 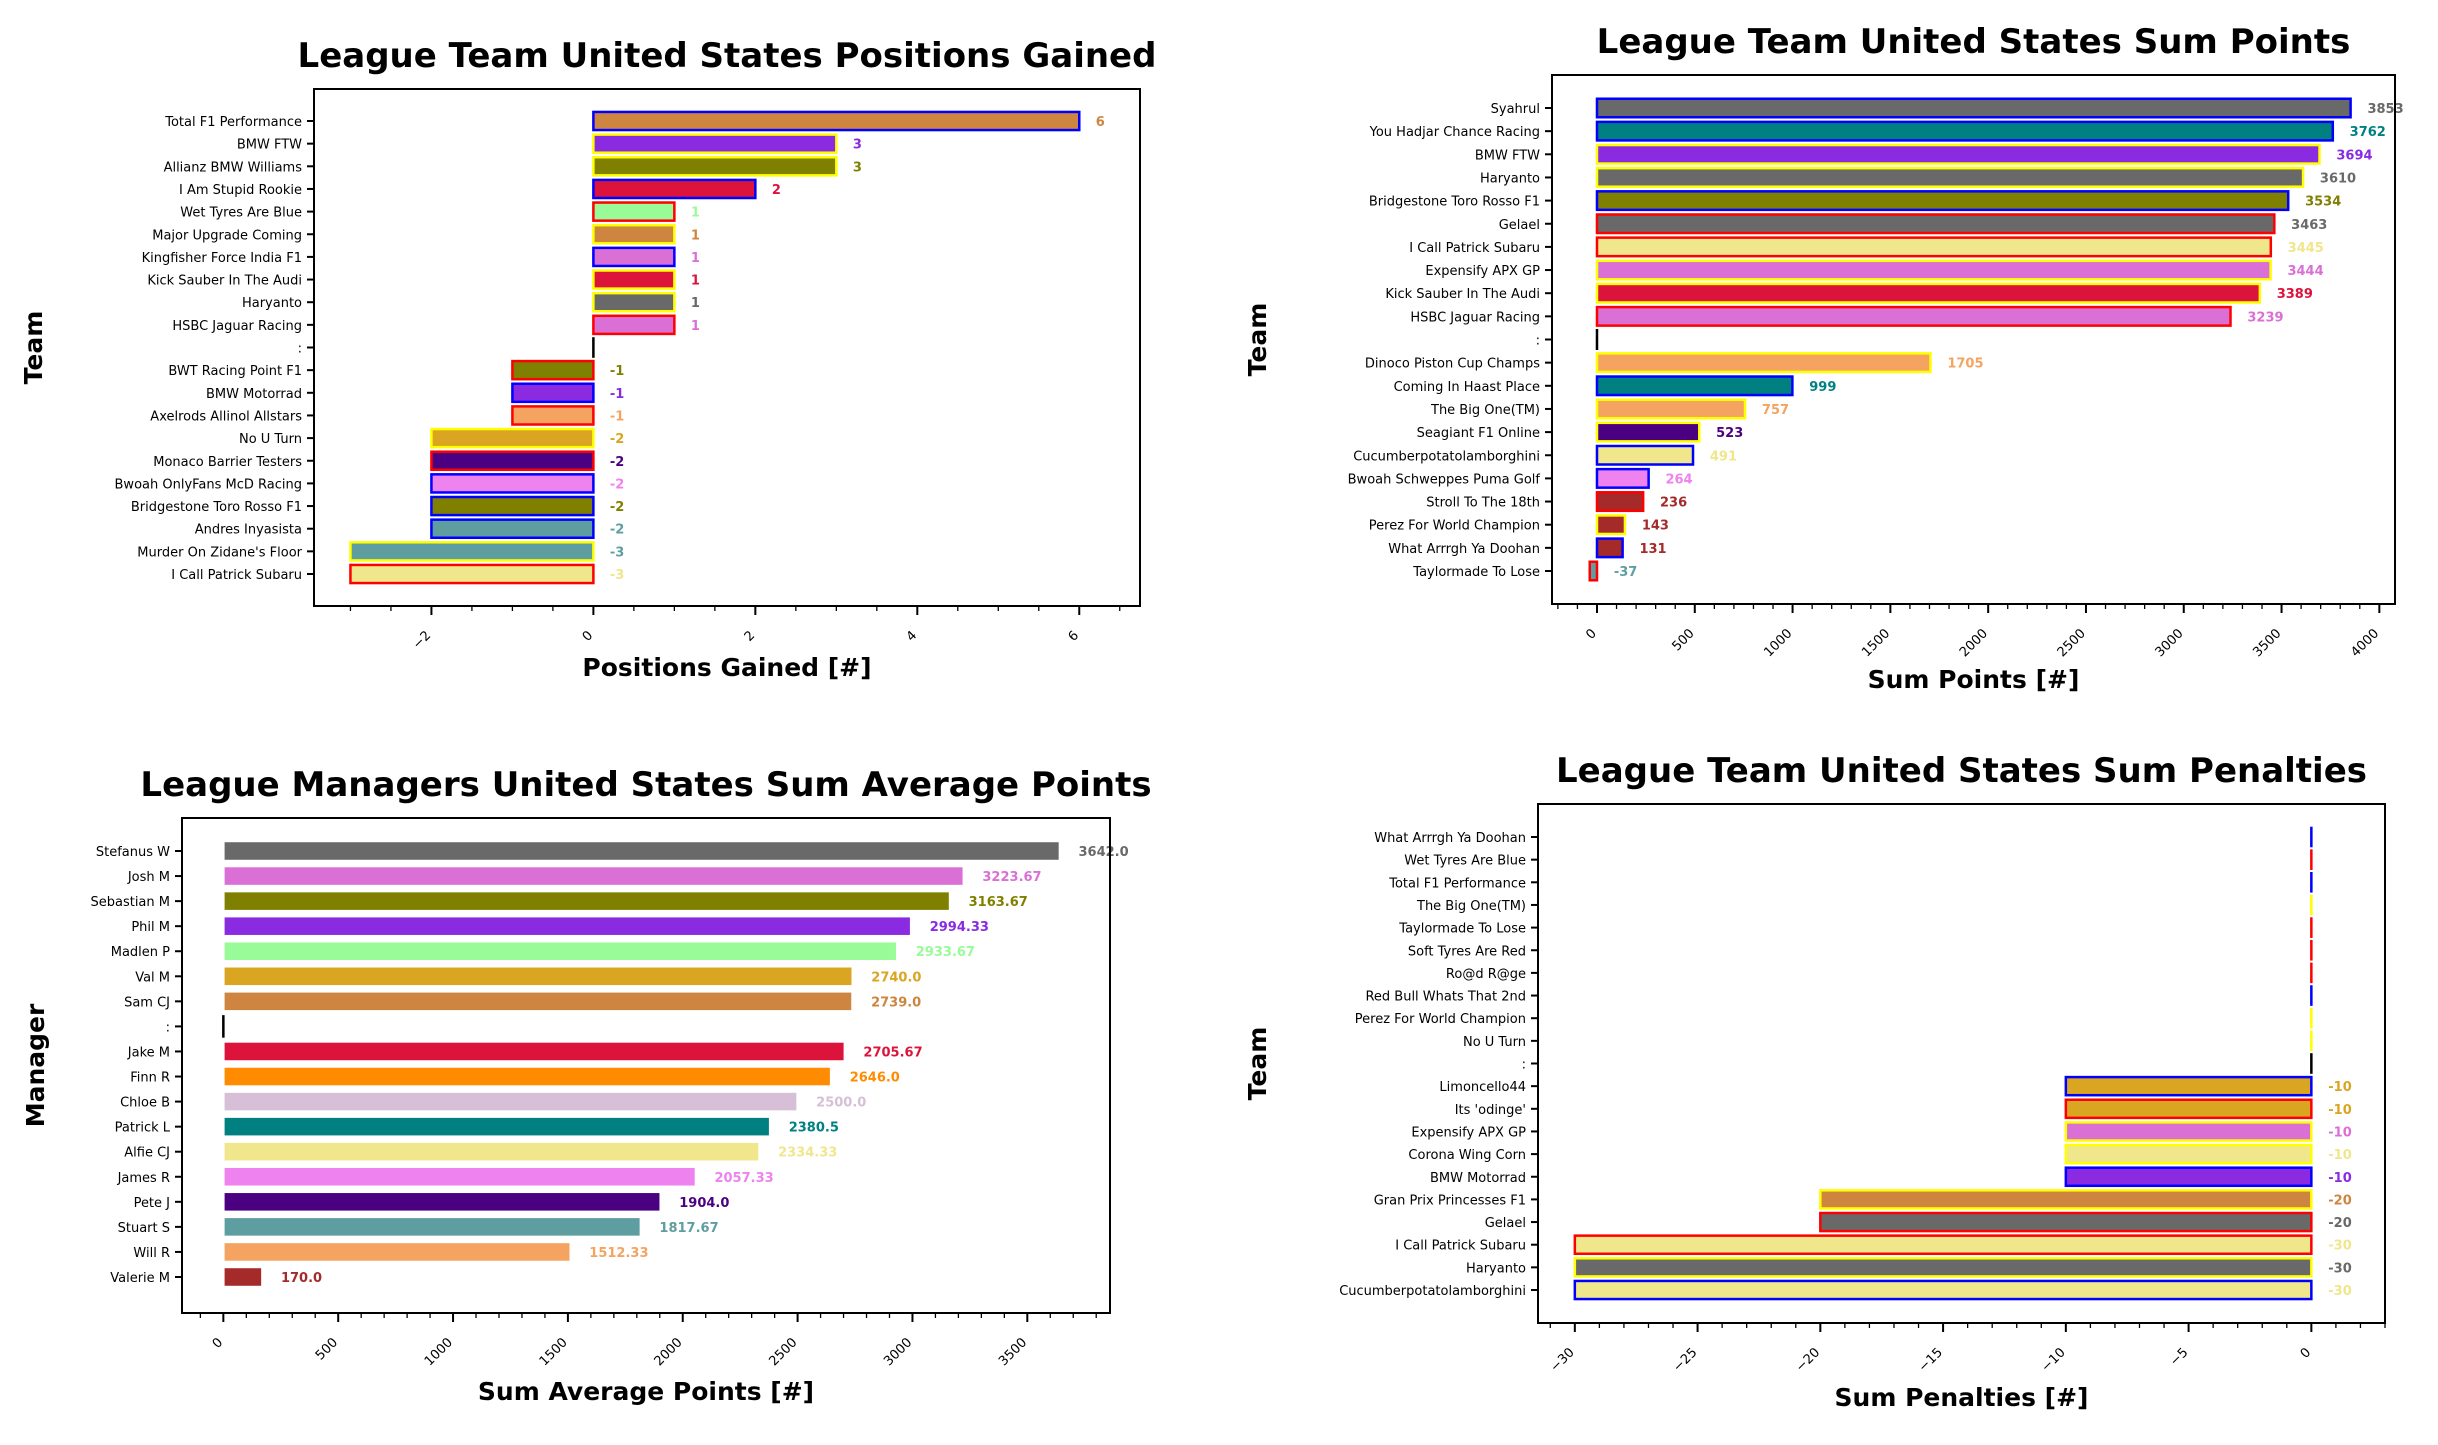 What do you see at coordinates (422, 640) in the screenshot?
I see `x-tick-label: −2` at bounding box center [422, 640].